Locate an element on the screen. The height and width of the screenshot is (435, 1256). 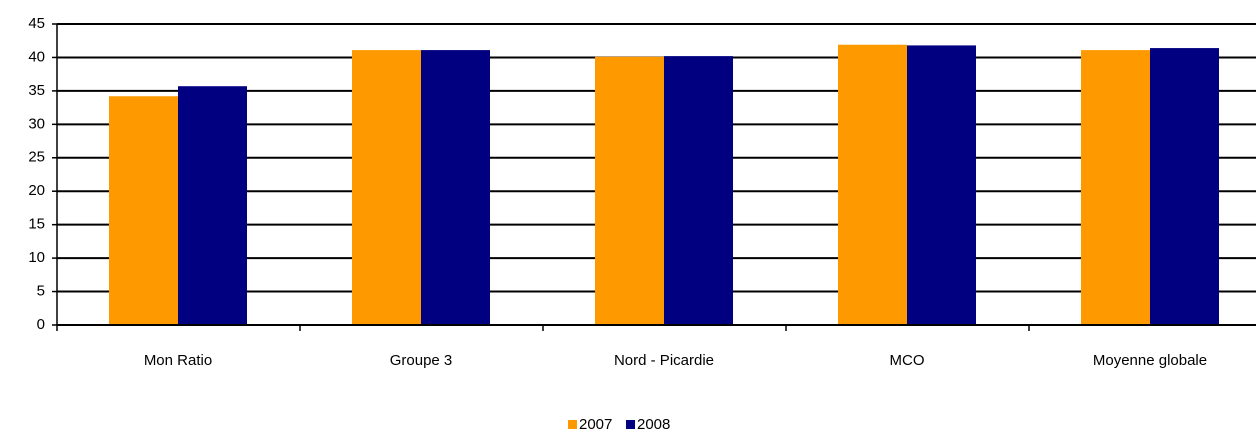
y-tick-label: 15 is located at coordinates (36, 224).